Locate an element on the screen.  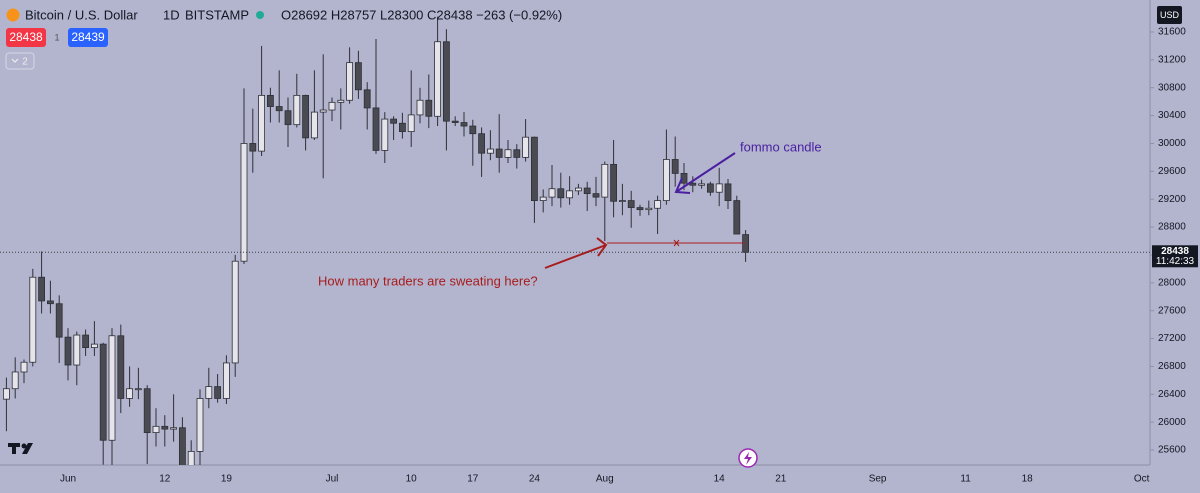
y-tick-label: 30800 is located at coordinates (1172, 87).